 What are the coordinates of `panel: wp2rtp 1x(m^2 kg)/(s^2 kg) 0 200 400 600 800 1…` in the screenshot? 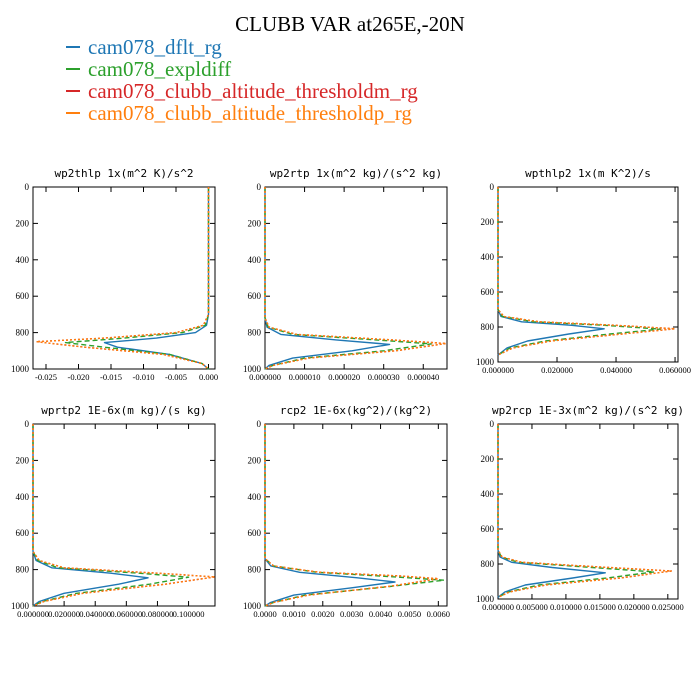 It's located at (345, 274).